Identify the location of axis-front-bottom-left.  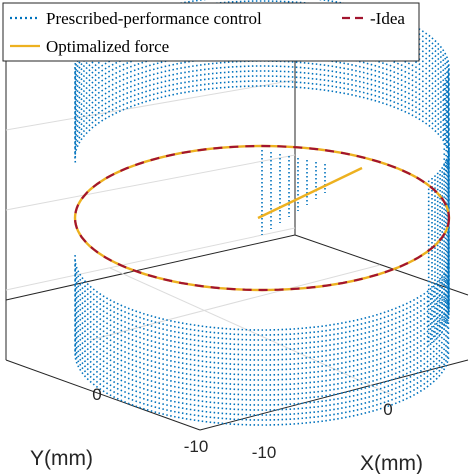
(103, 395).